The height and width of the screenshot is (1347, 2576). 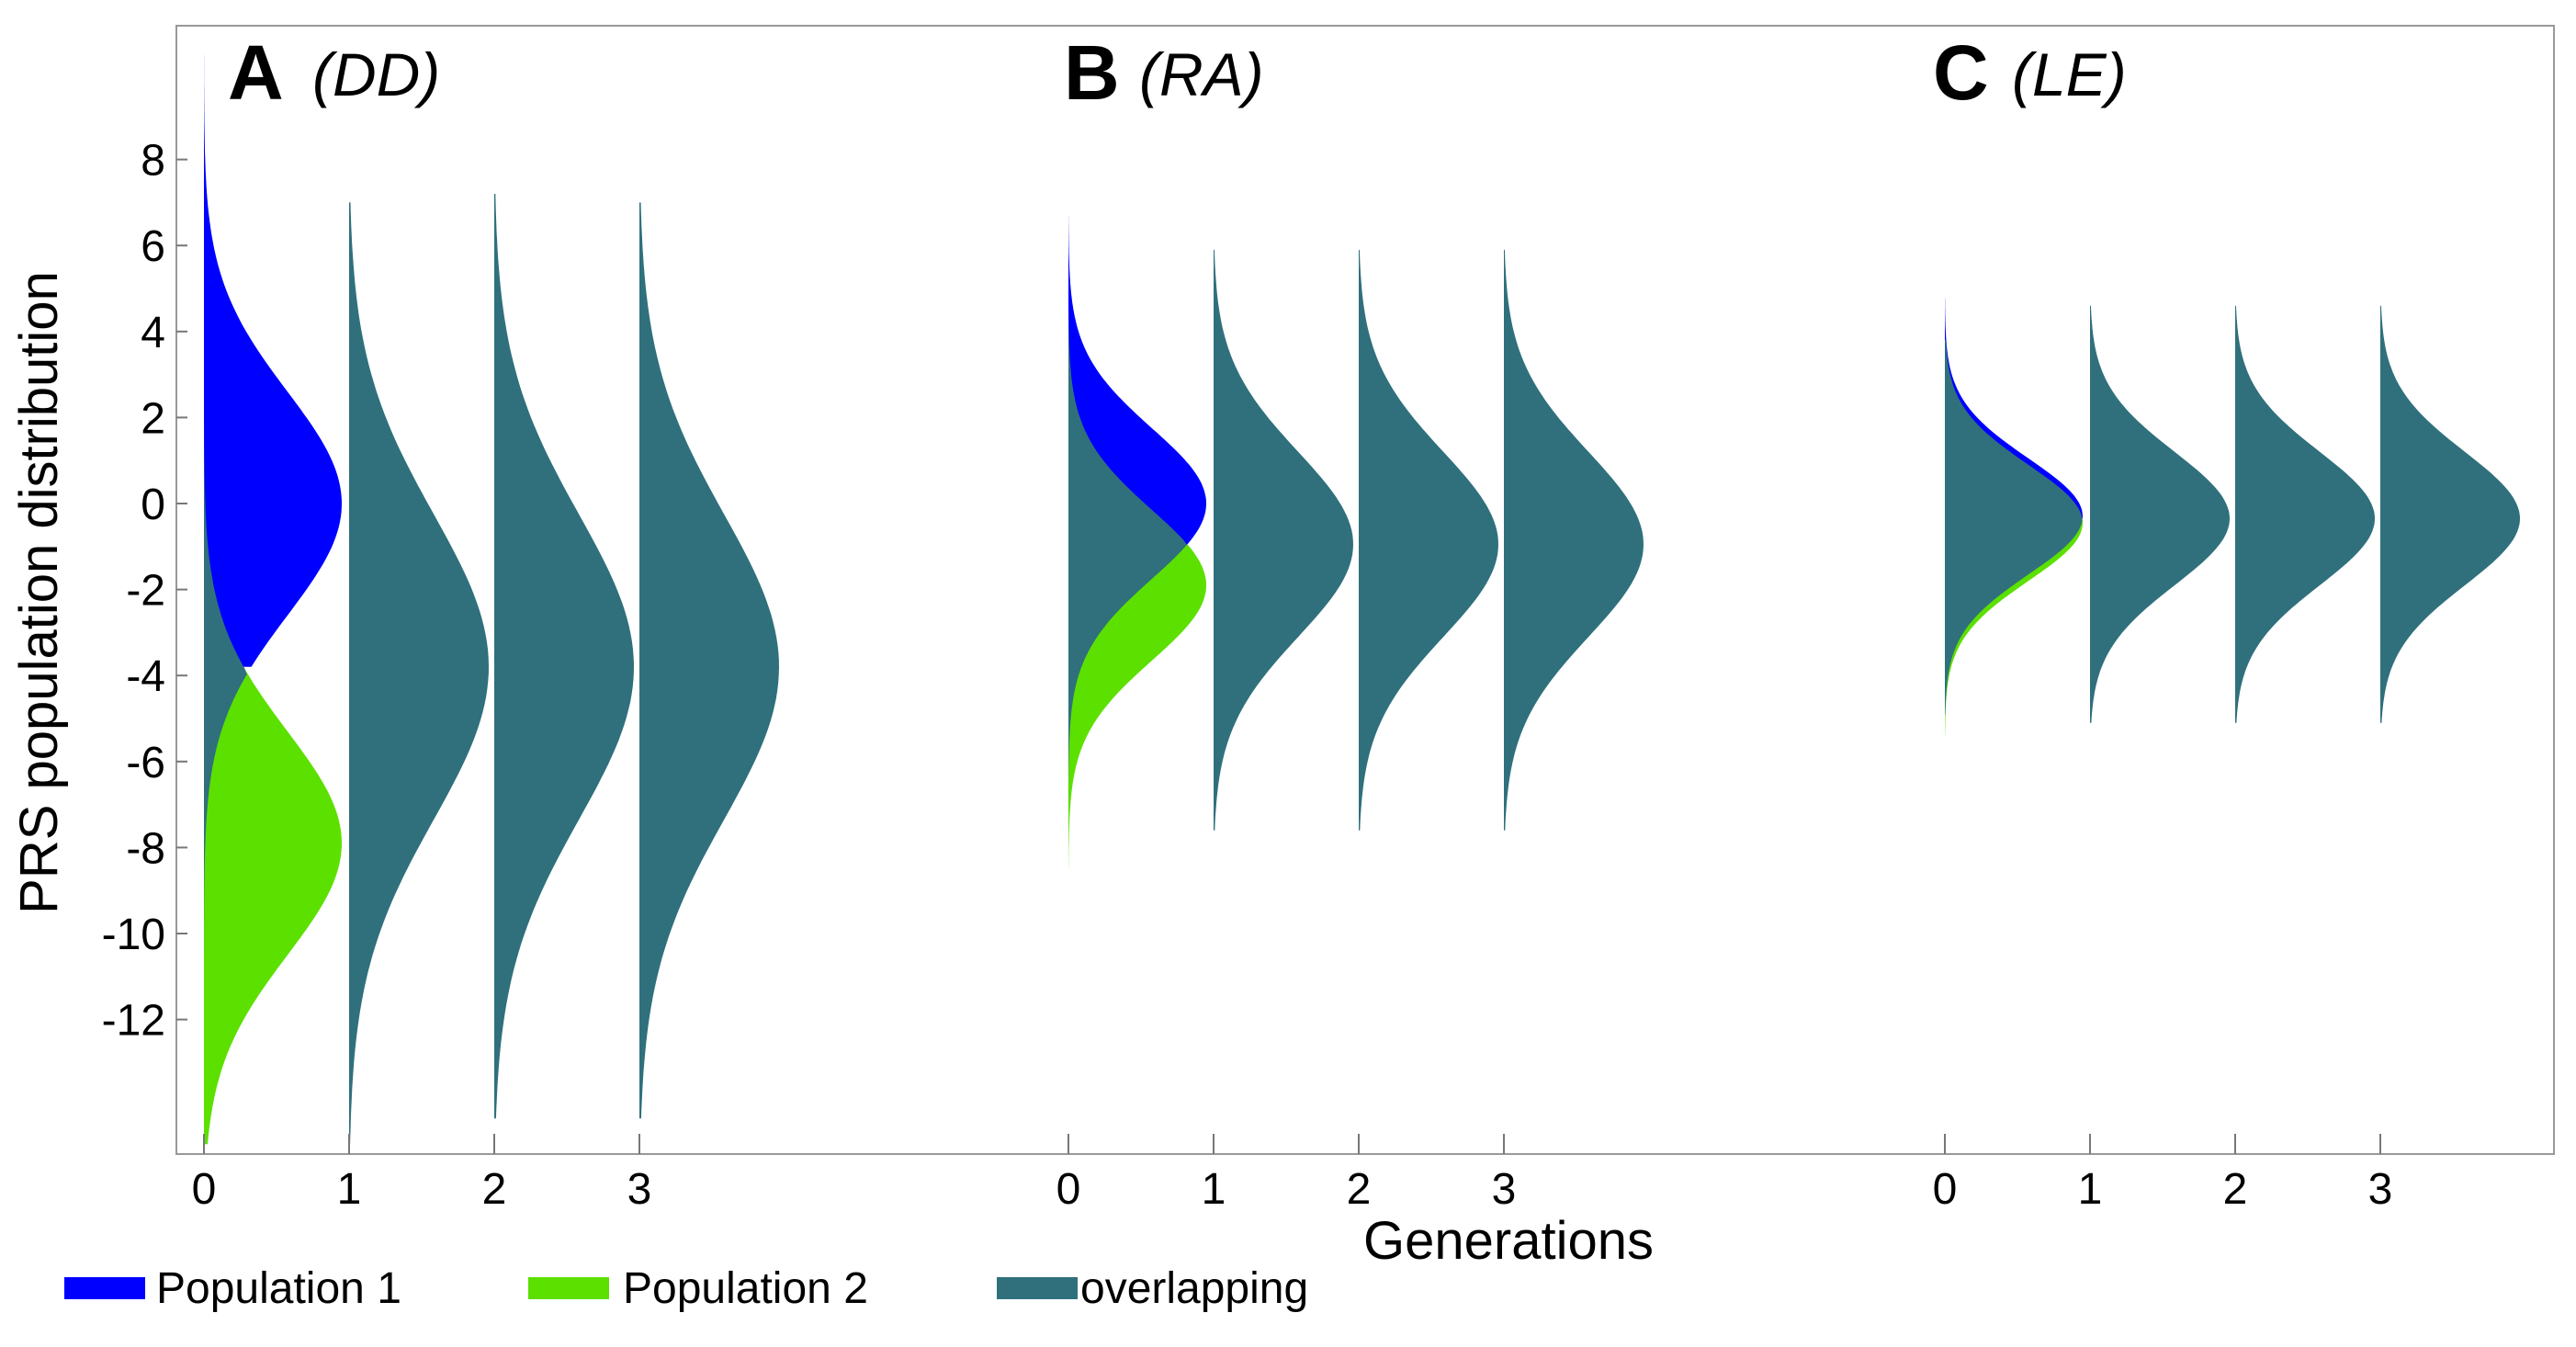 I want to click on panel-letter: A, so click(x=256, y=73).